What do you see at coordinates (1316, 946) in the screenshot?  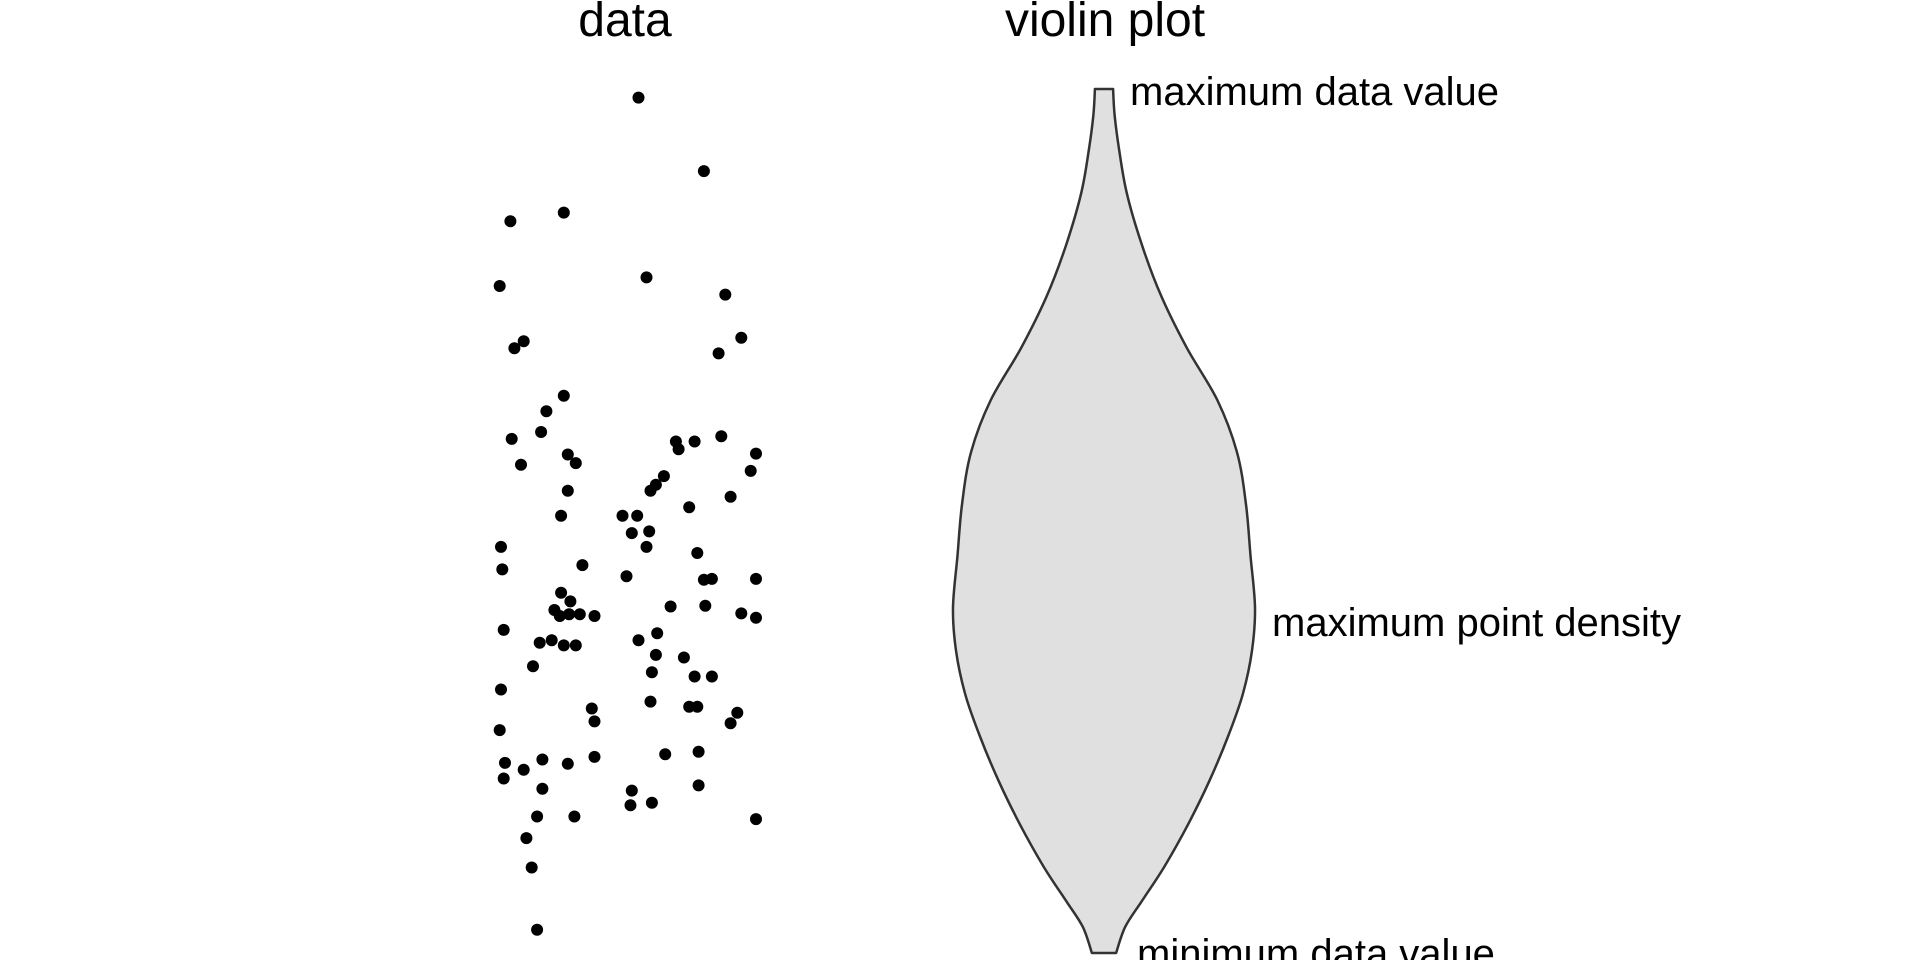 I see `min-value-annotation: minimum data value` at bounding box center [1316, 946].